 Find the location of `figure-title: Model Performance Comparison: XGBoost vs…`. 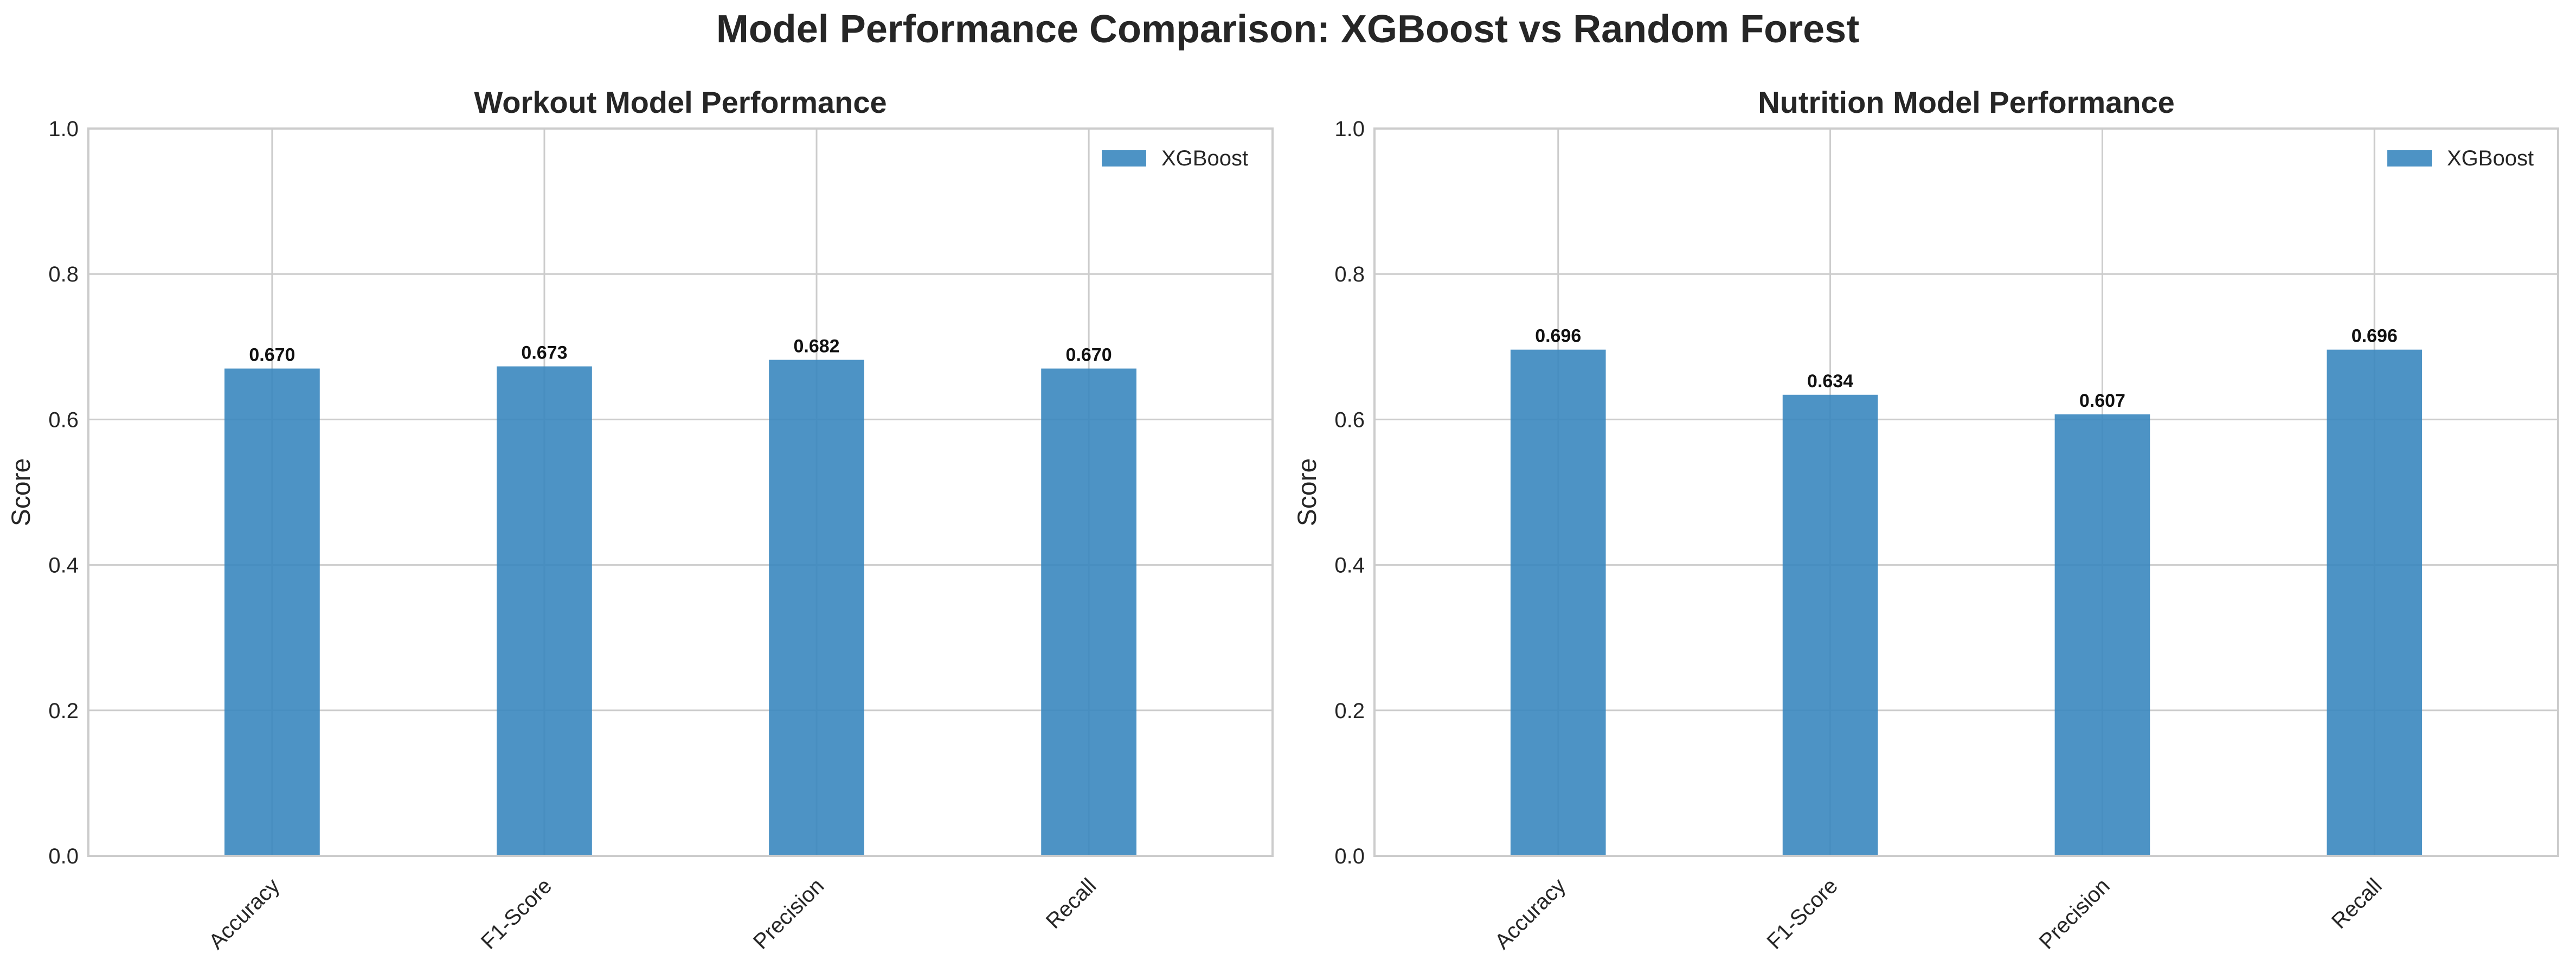

figure-title: Model Performance Comparison: XGBoost vs… is located at coordinates (1288, 29).